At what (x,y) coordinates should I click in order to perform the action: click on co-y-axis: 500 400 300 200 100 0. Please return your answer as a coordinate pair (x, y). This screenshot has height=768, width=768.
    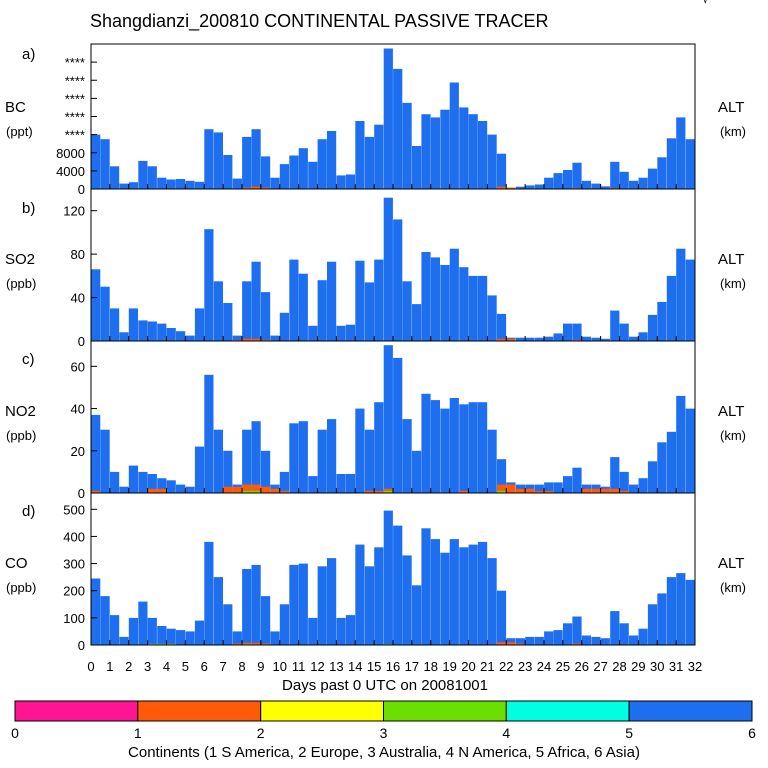
    Looking at the image, I should click on (80, 577).